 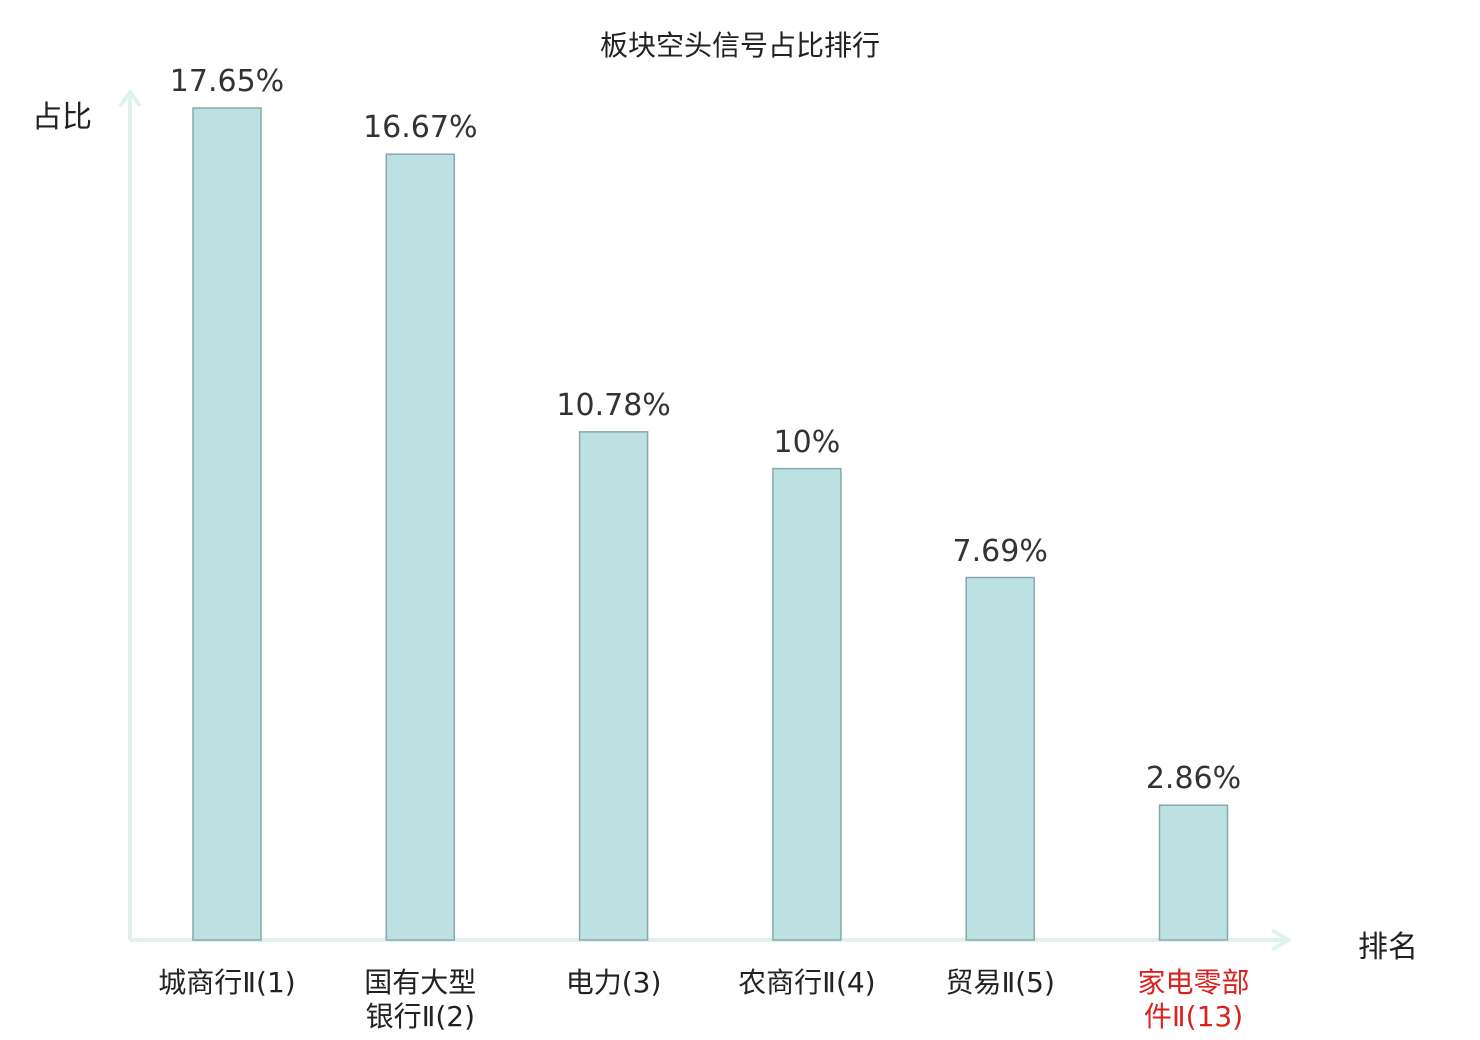 What do you see at coordinates (1193, 982) in the screenshot?
I see `category-label-line: 家电零部` at bounding box center [1193, 982].